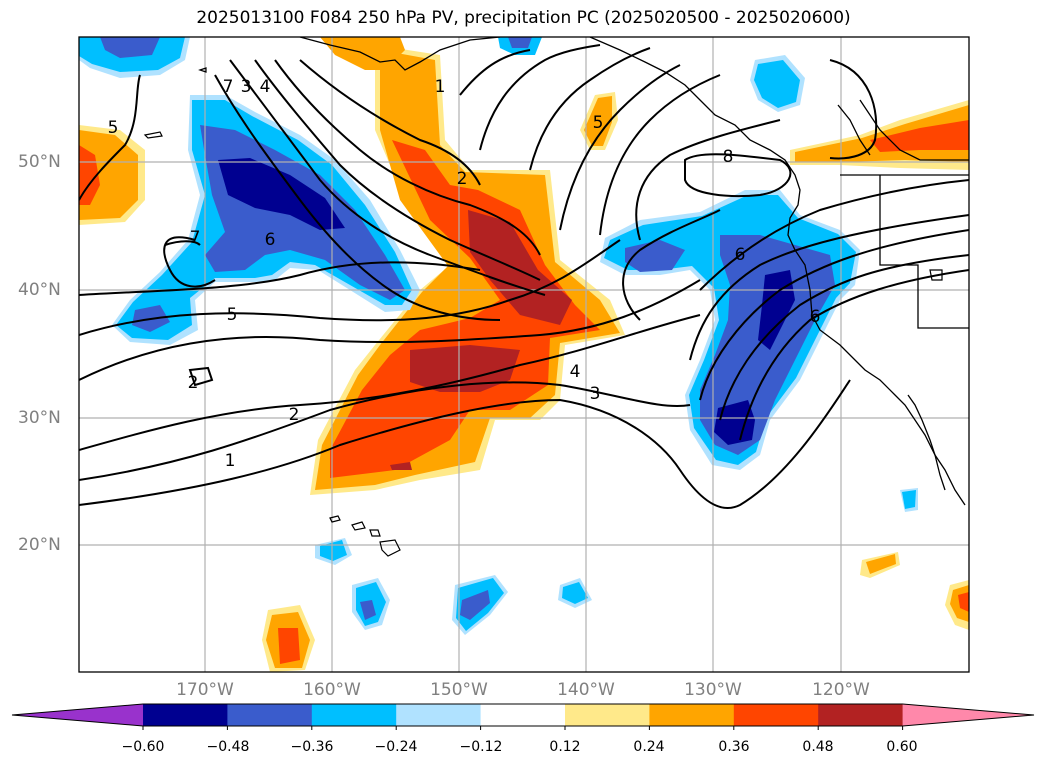 The height and width of the screenshot is (765, 1047). I want to click on lon-label: 150°W, so click(459, 690).